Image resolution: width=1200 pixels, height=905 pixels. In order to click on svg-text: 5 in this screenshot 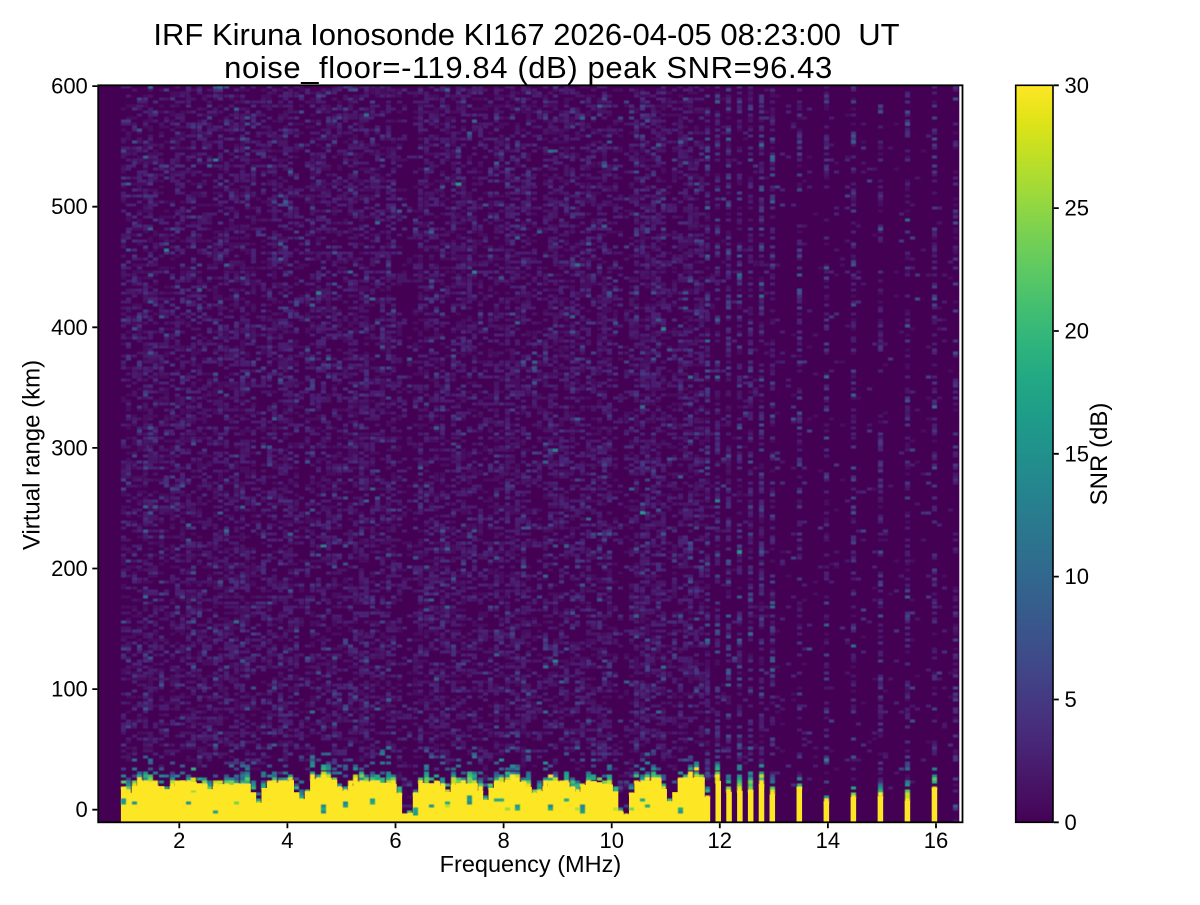, I will do `click(1071, 699)`.